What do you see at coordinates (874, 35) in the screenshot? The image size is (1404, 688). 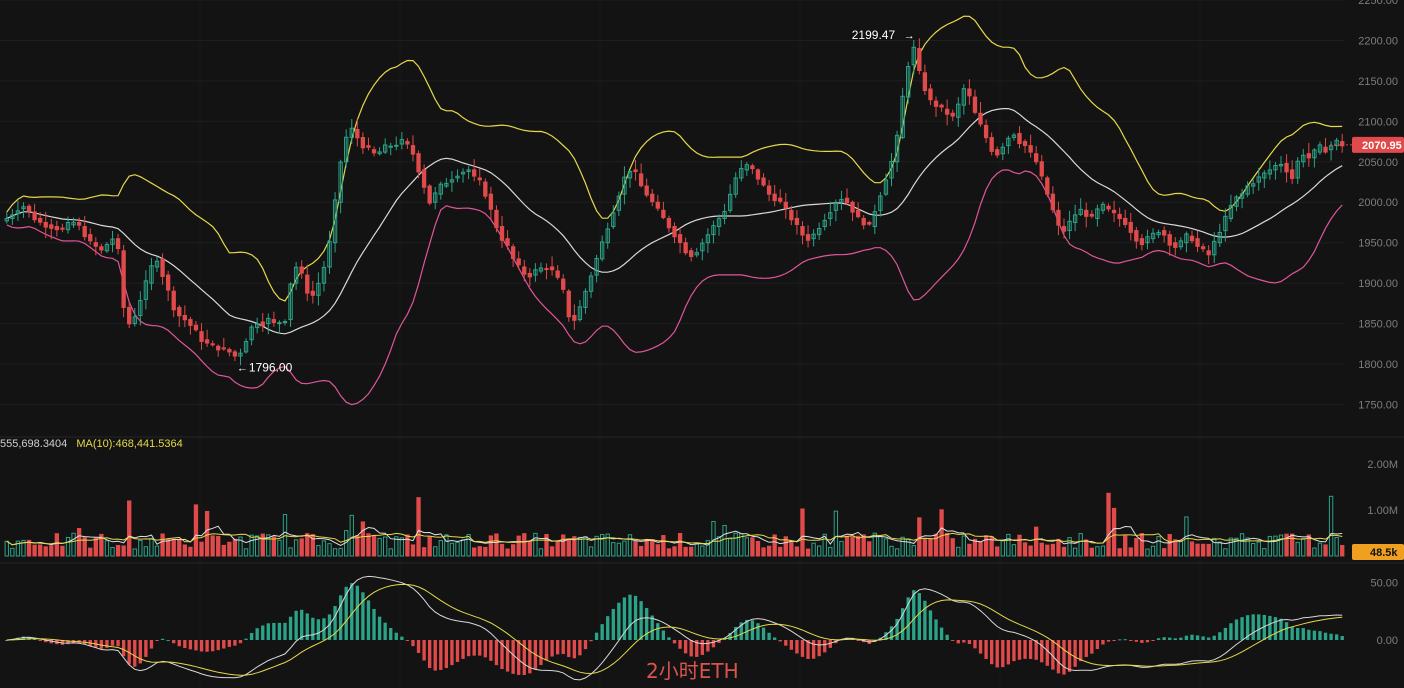 I see `high-price-label: 2199.47` at bounding box center [874, 35].